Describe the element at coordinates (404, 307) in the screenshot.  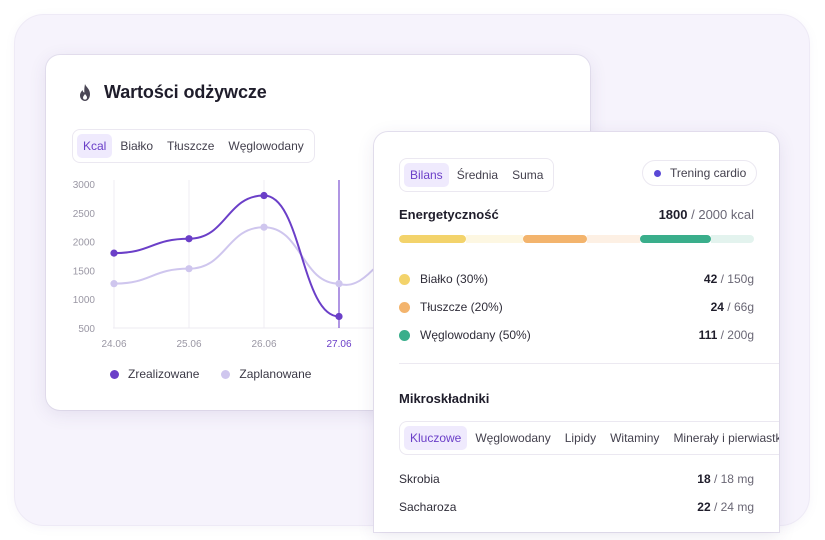
I see `fat-dot-icon` at that location.